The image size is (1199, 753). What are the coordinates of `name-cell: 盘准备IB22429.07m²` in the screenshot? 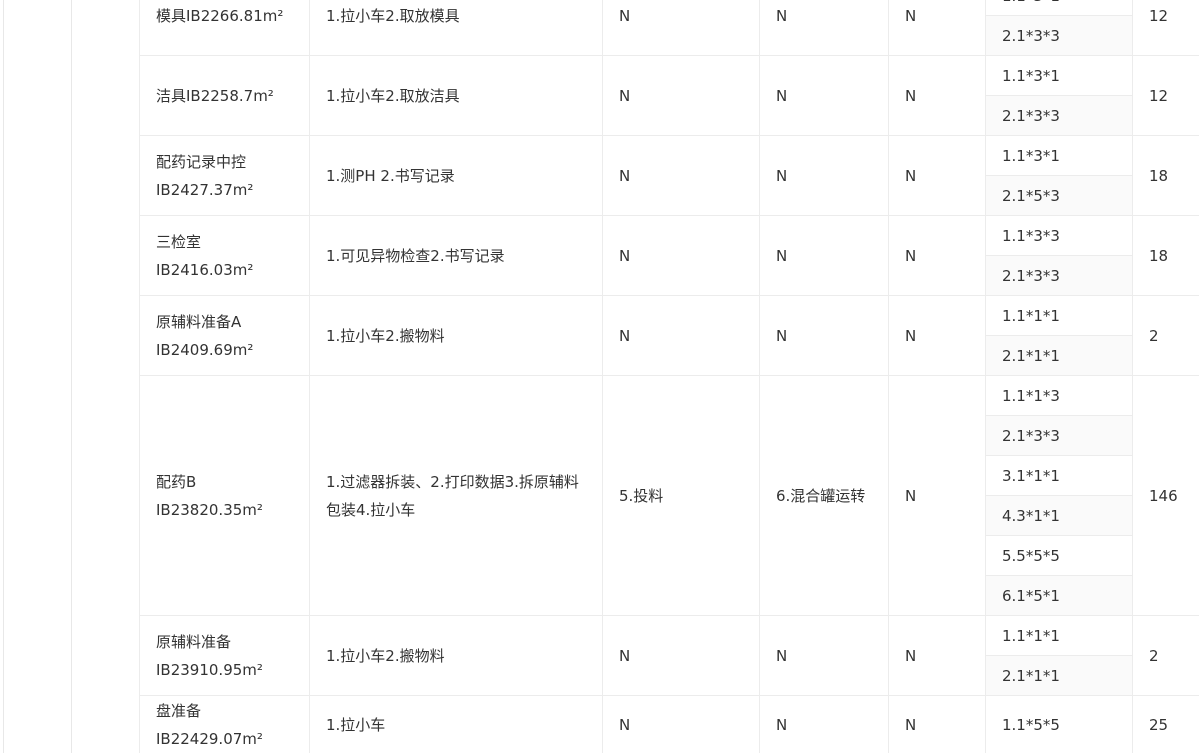 It's located at (224, 724).